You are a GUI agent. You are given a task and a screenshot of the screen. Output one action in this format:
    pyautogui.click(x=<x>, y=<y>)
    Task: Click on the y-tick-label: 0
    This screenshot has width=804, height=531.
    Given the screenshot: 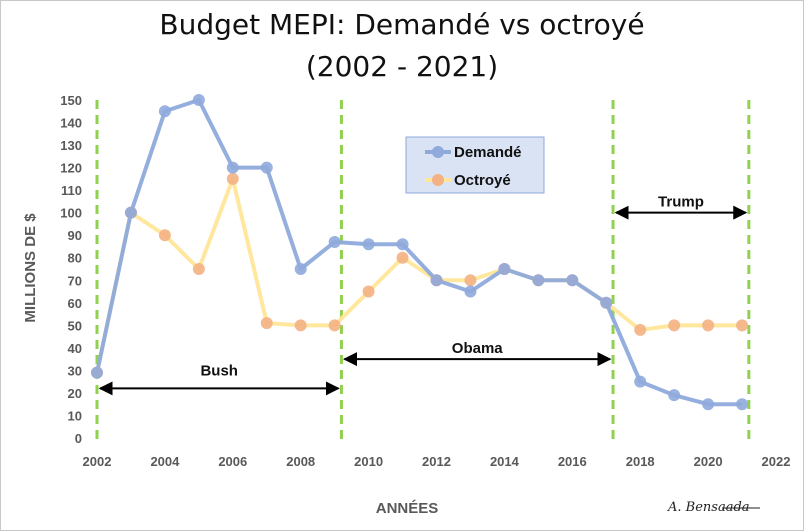 What is the action you would take?
    pyautogui.click(x=78, y=438)
    